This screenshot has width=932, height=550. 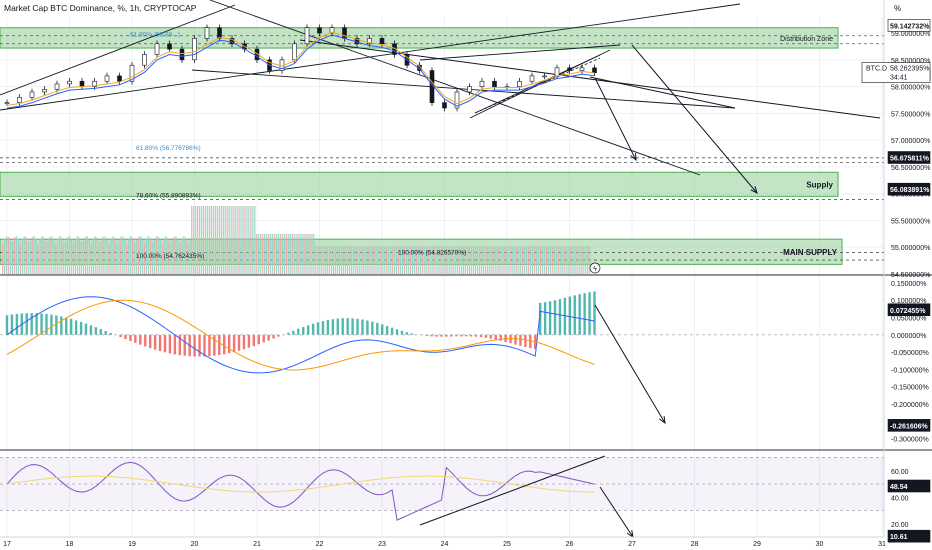 I want to click on fib-label: 61.80% (58.89...), so click(x=155, y=35).